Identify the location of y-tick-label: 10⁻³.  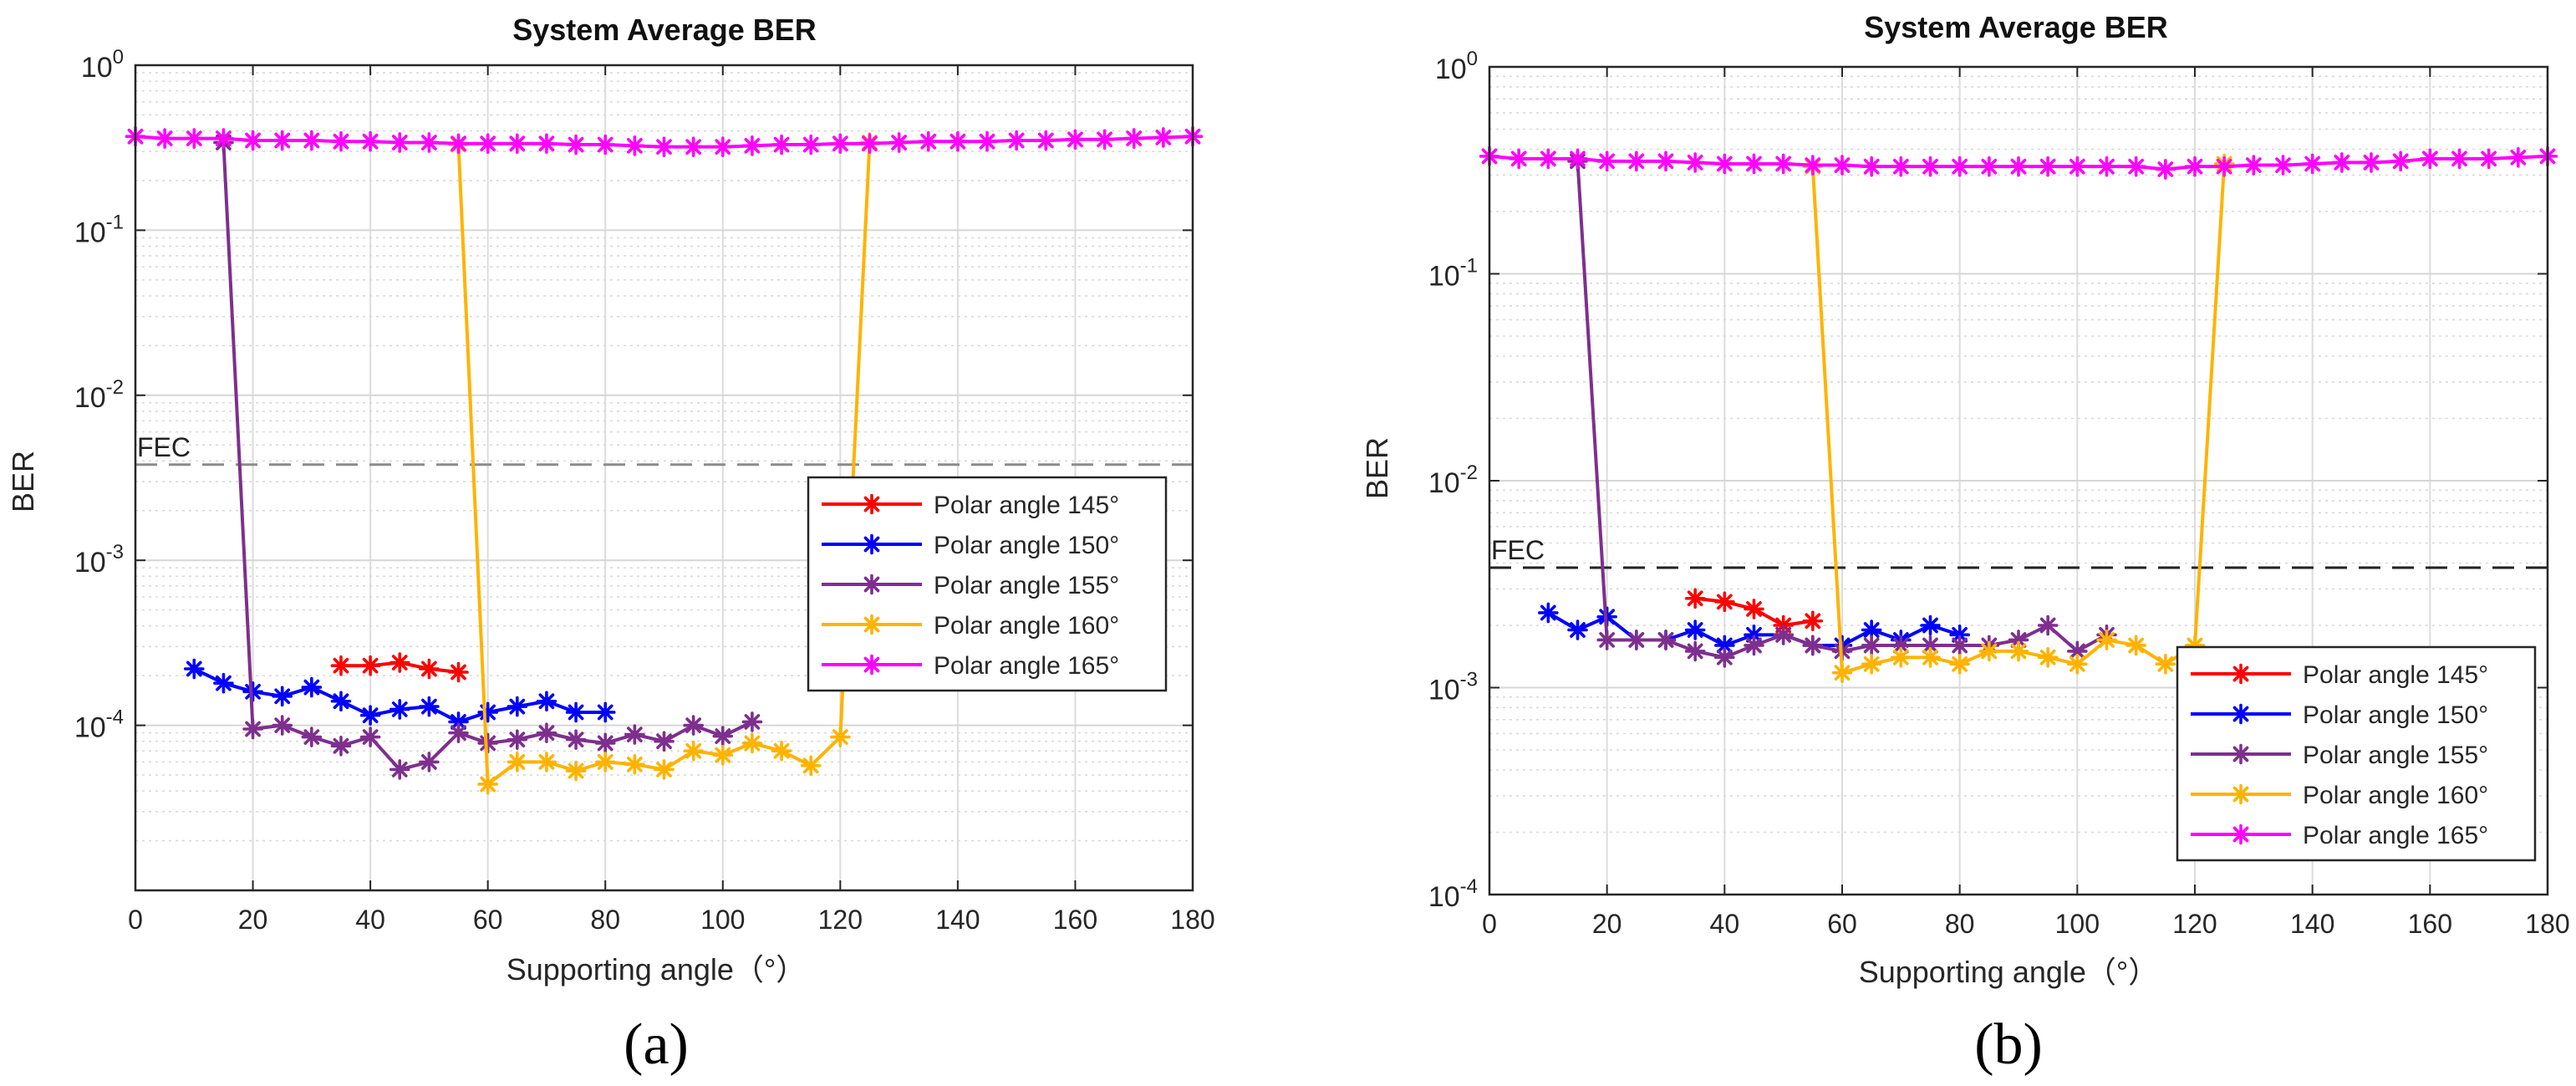
(99, 560).